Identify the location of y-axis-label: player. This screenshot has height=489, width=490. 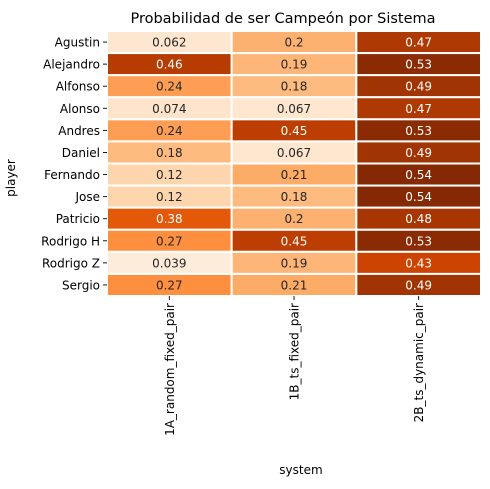
(11, 178).